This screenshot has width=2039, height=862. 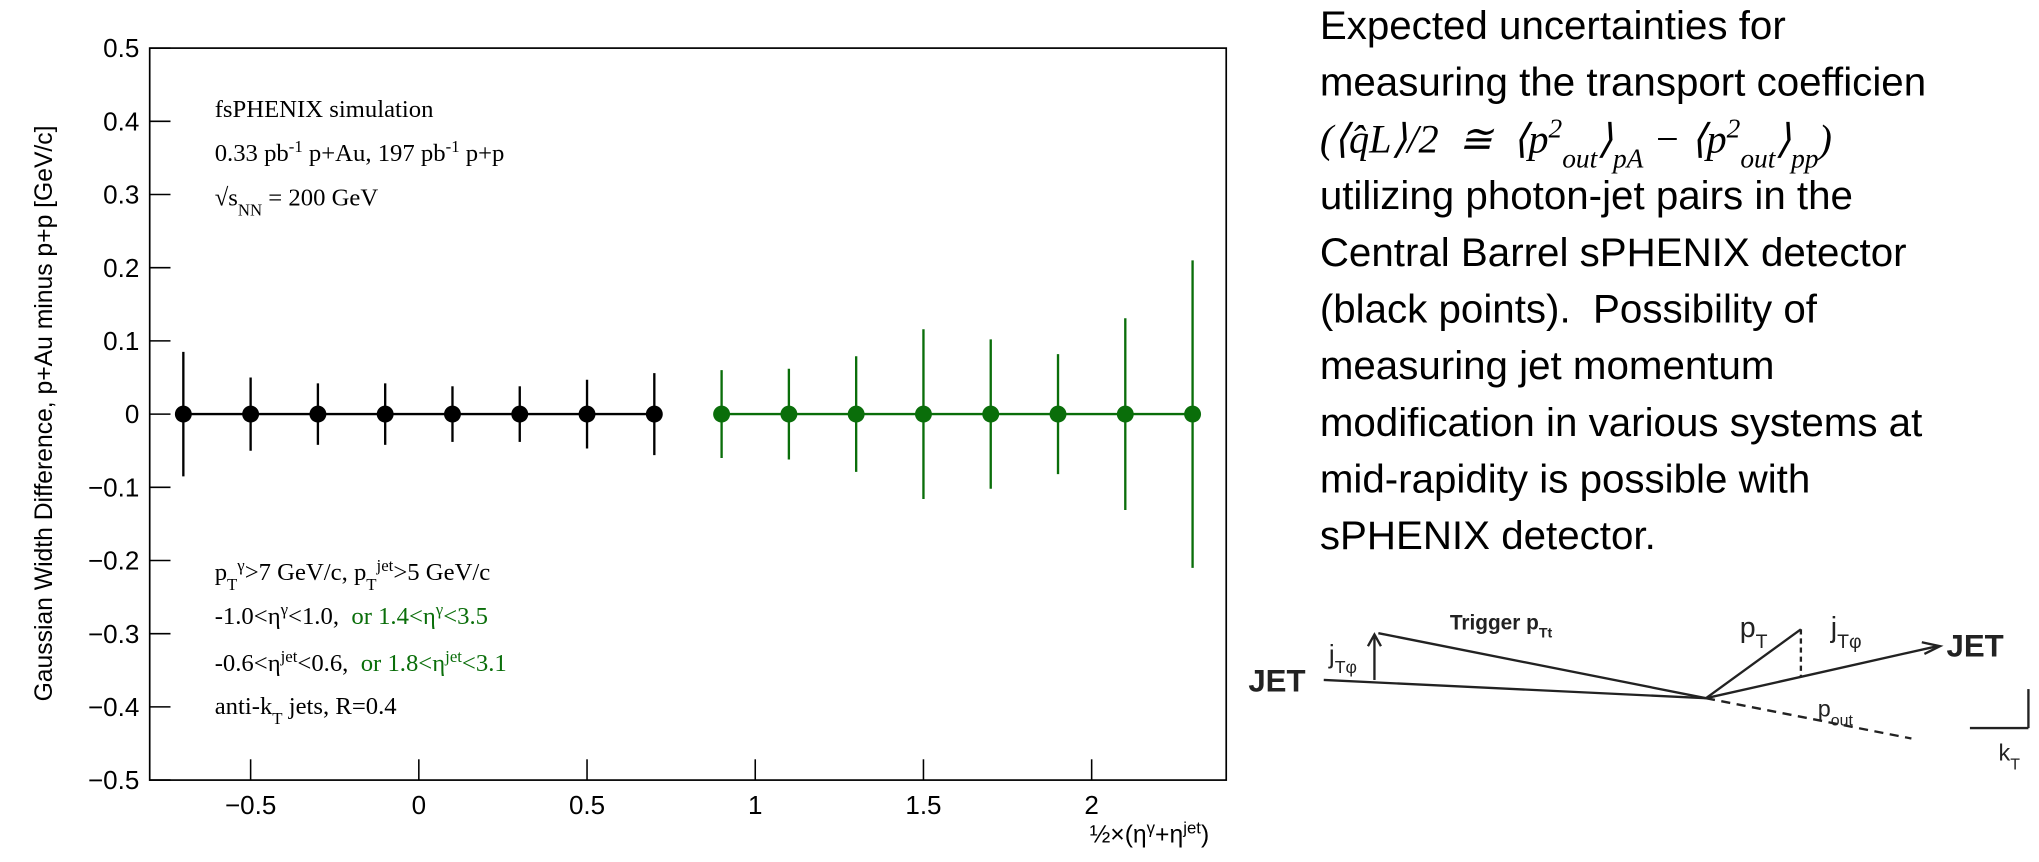 What do you see at coordinates (441, 572) in the screenshot?
I see `text-run: >5 GeV/c` at bounding box center [441, 572].